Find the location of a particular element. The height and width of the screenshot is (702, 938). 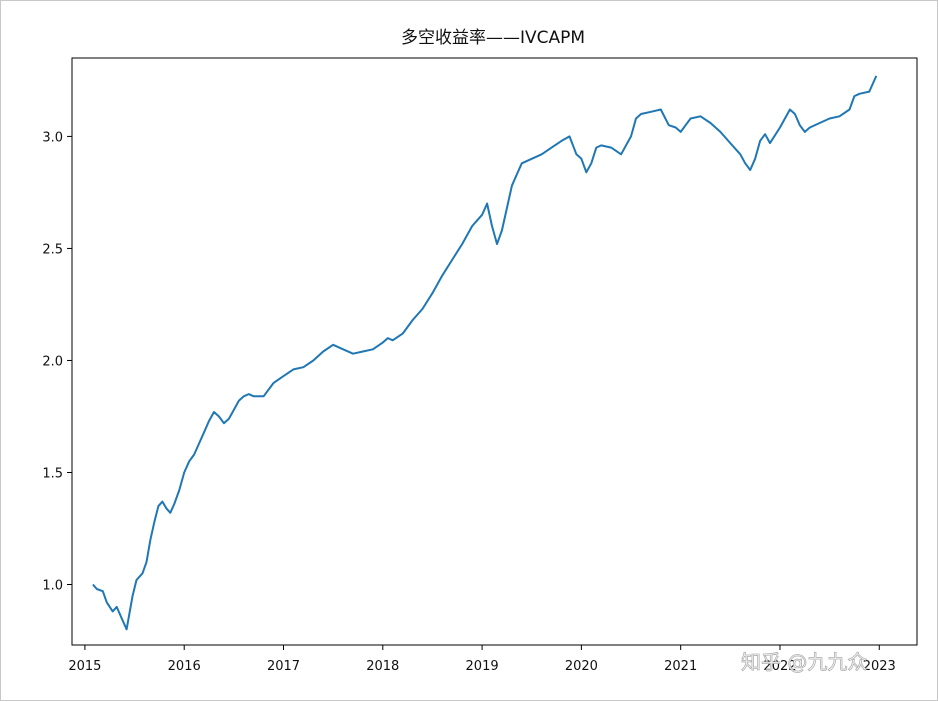

y-tick-label: 1.5 is located at coordinates (52, 473).